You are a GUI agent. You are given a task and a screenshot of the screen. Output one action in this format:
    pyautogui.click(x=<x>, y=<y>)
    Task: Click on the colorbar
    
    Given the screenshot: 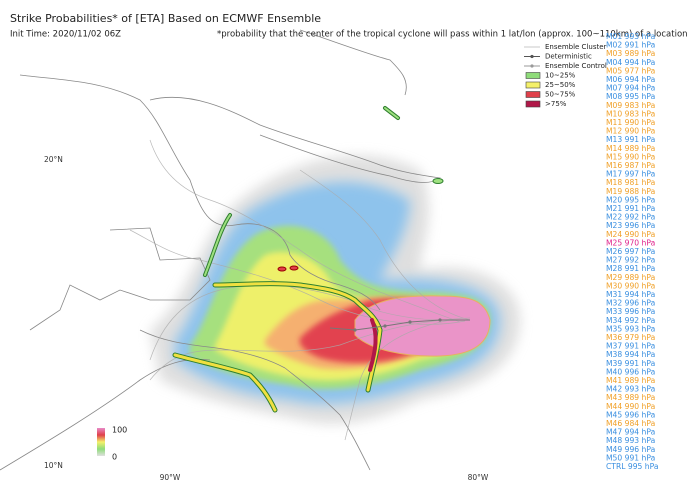 What is the action you would take?
    pyautogui.click(x=101, y=442)
    